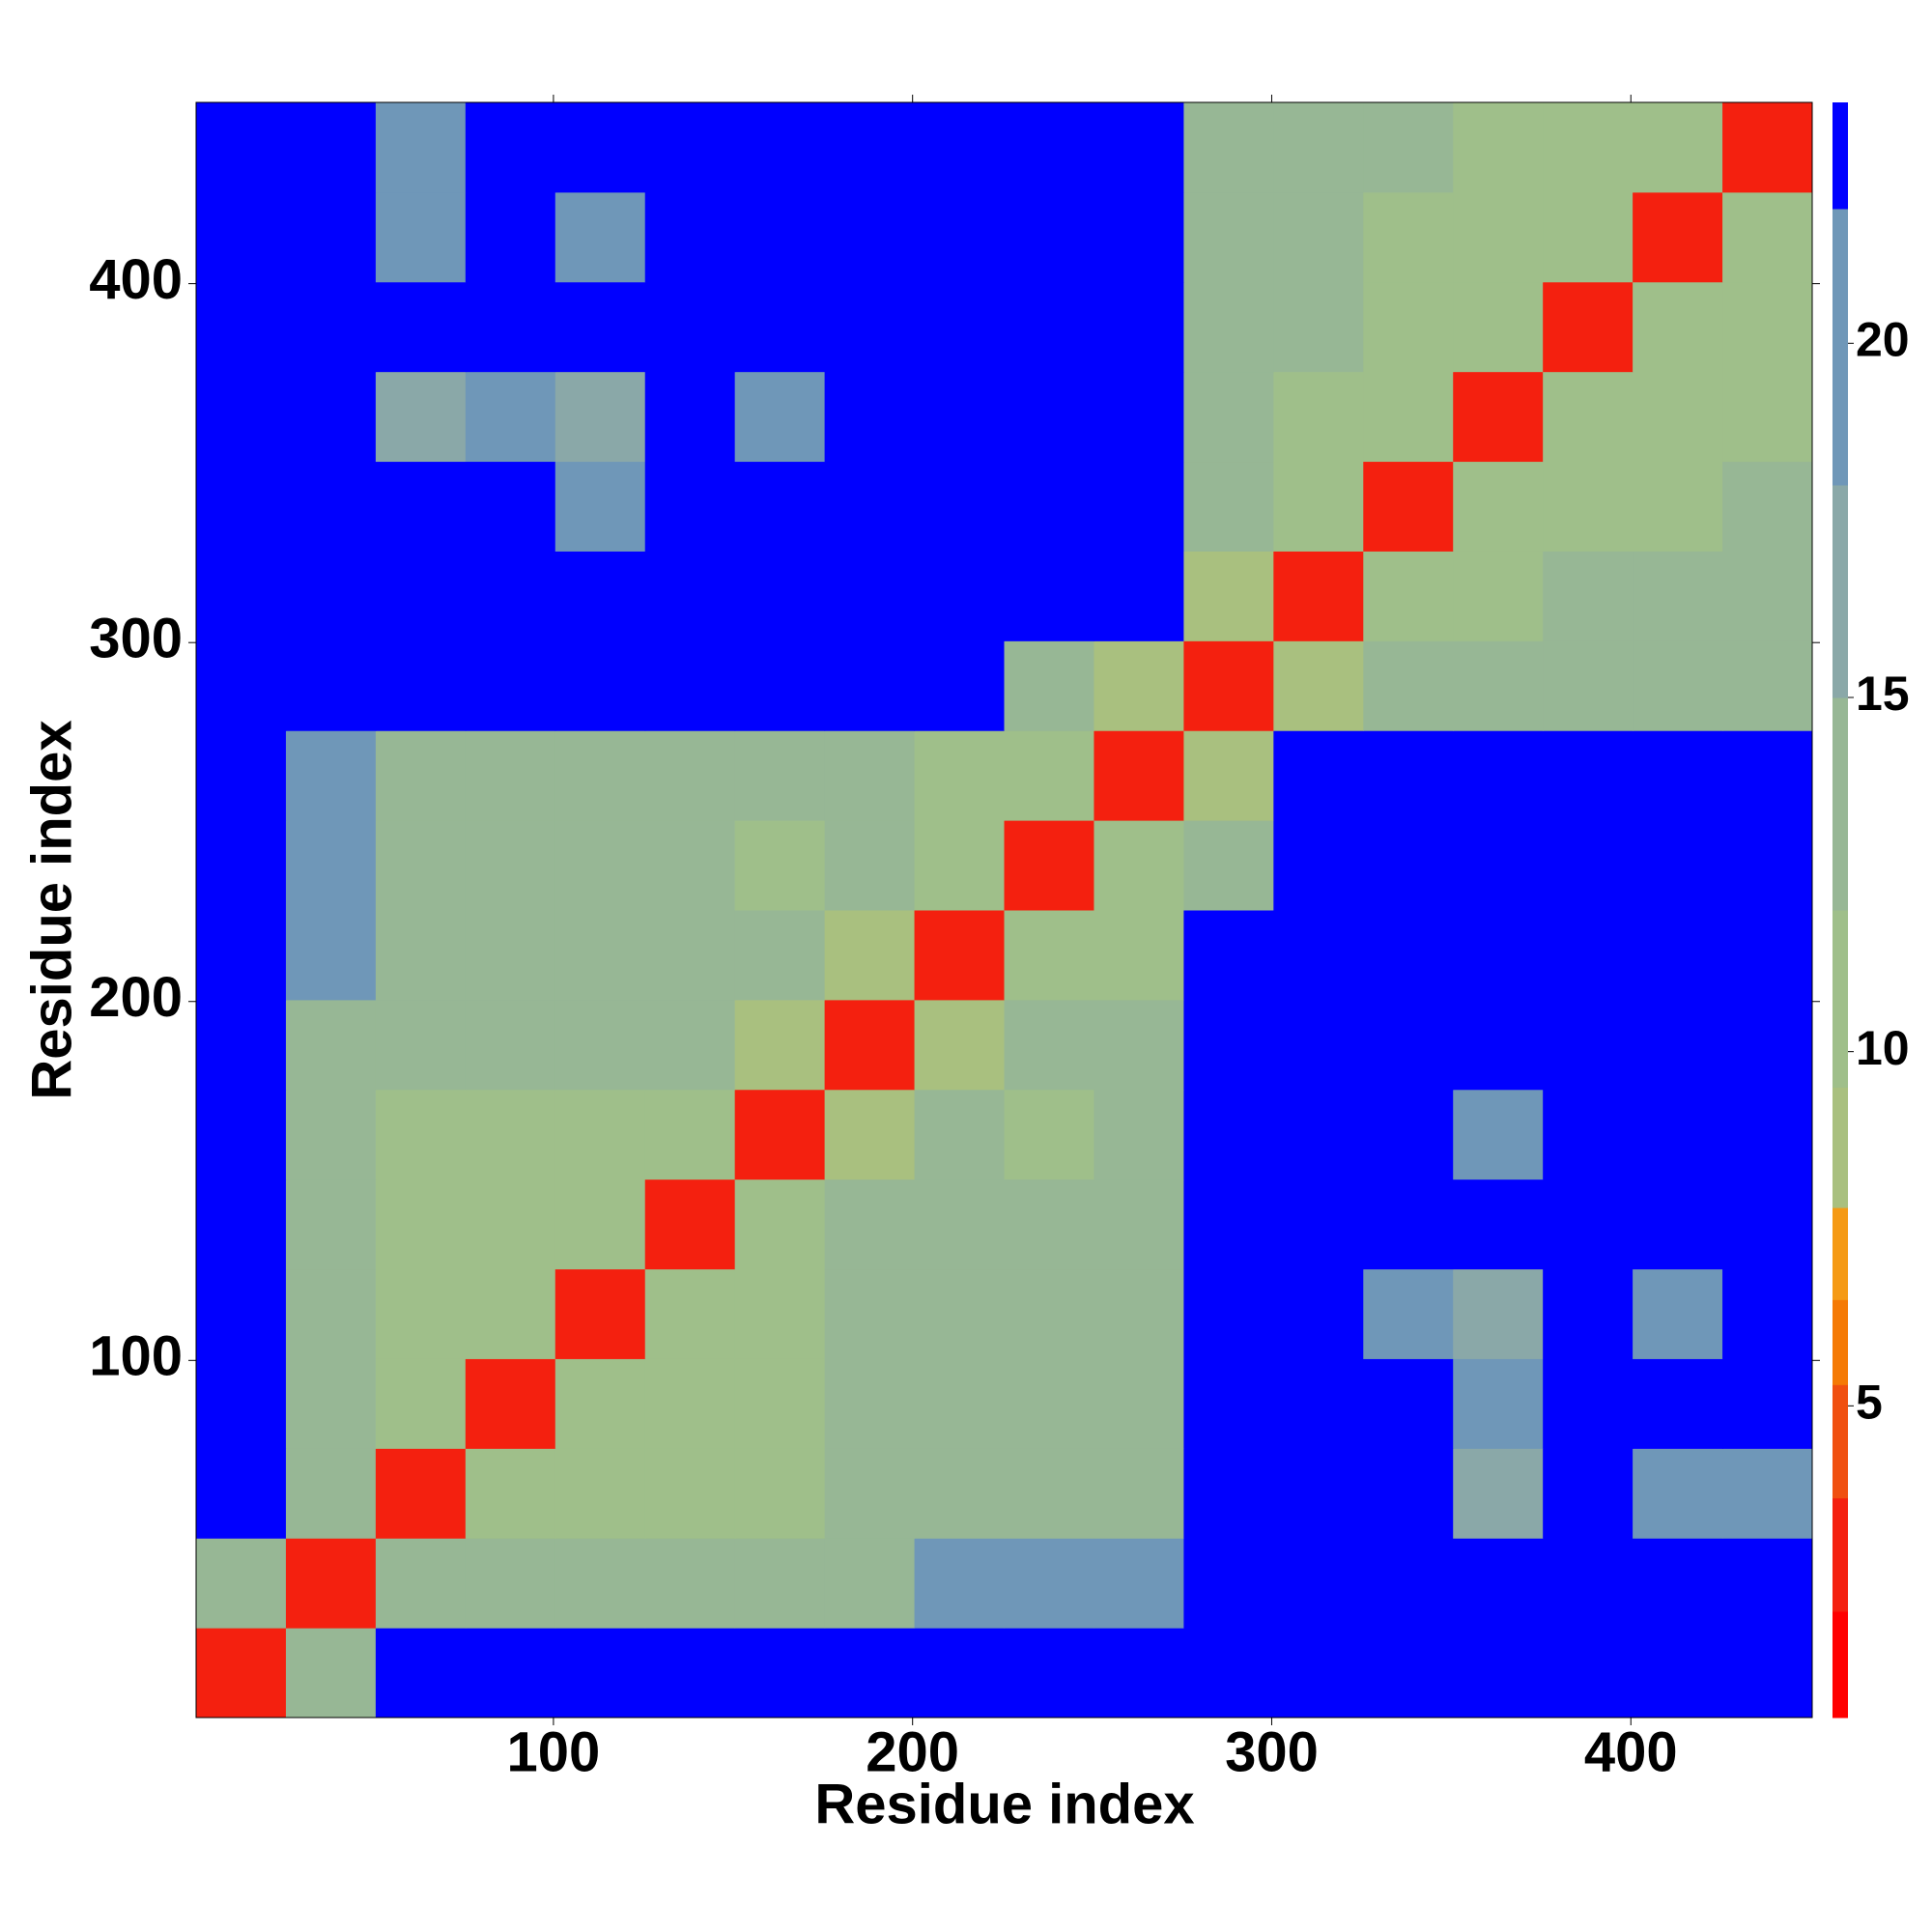 This screenshot has width=1932, height=1932. Describe the element at coordinates (1883, 1048) in the screenshot. I see `colorbar-tick-label: 10` at that location.